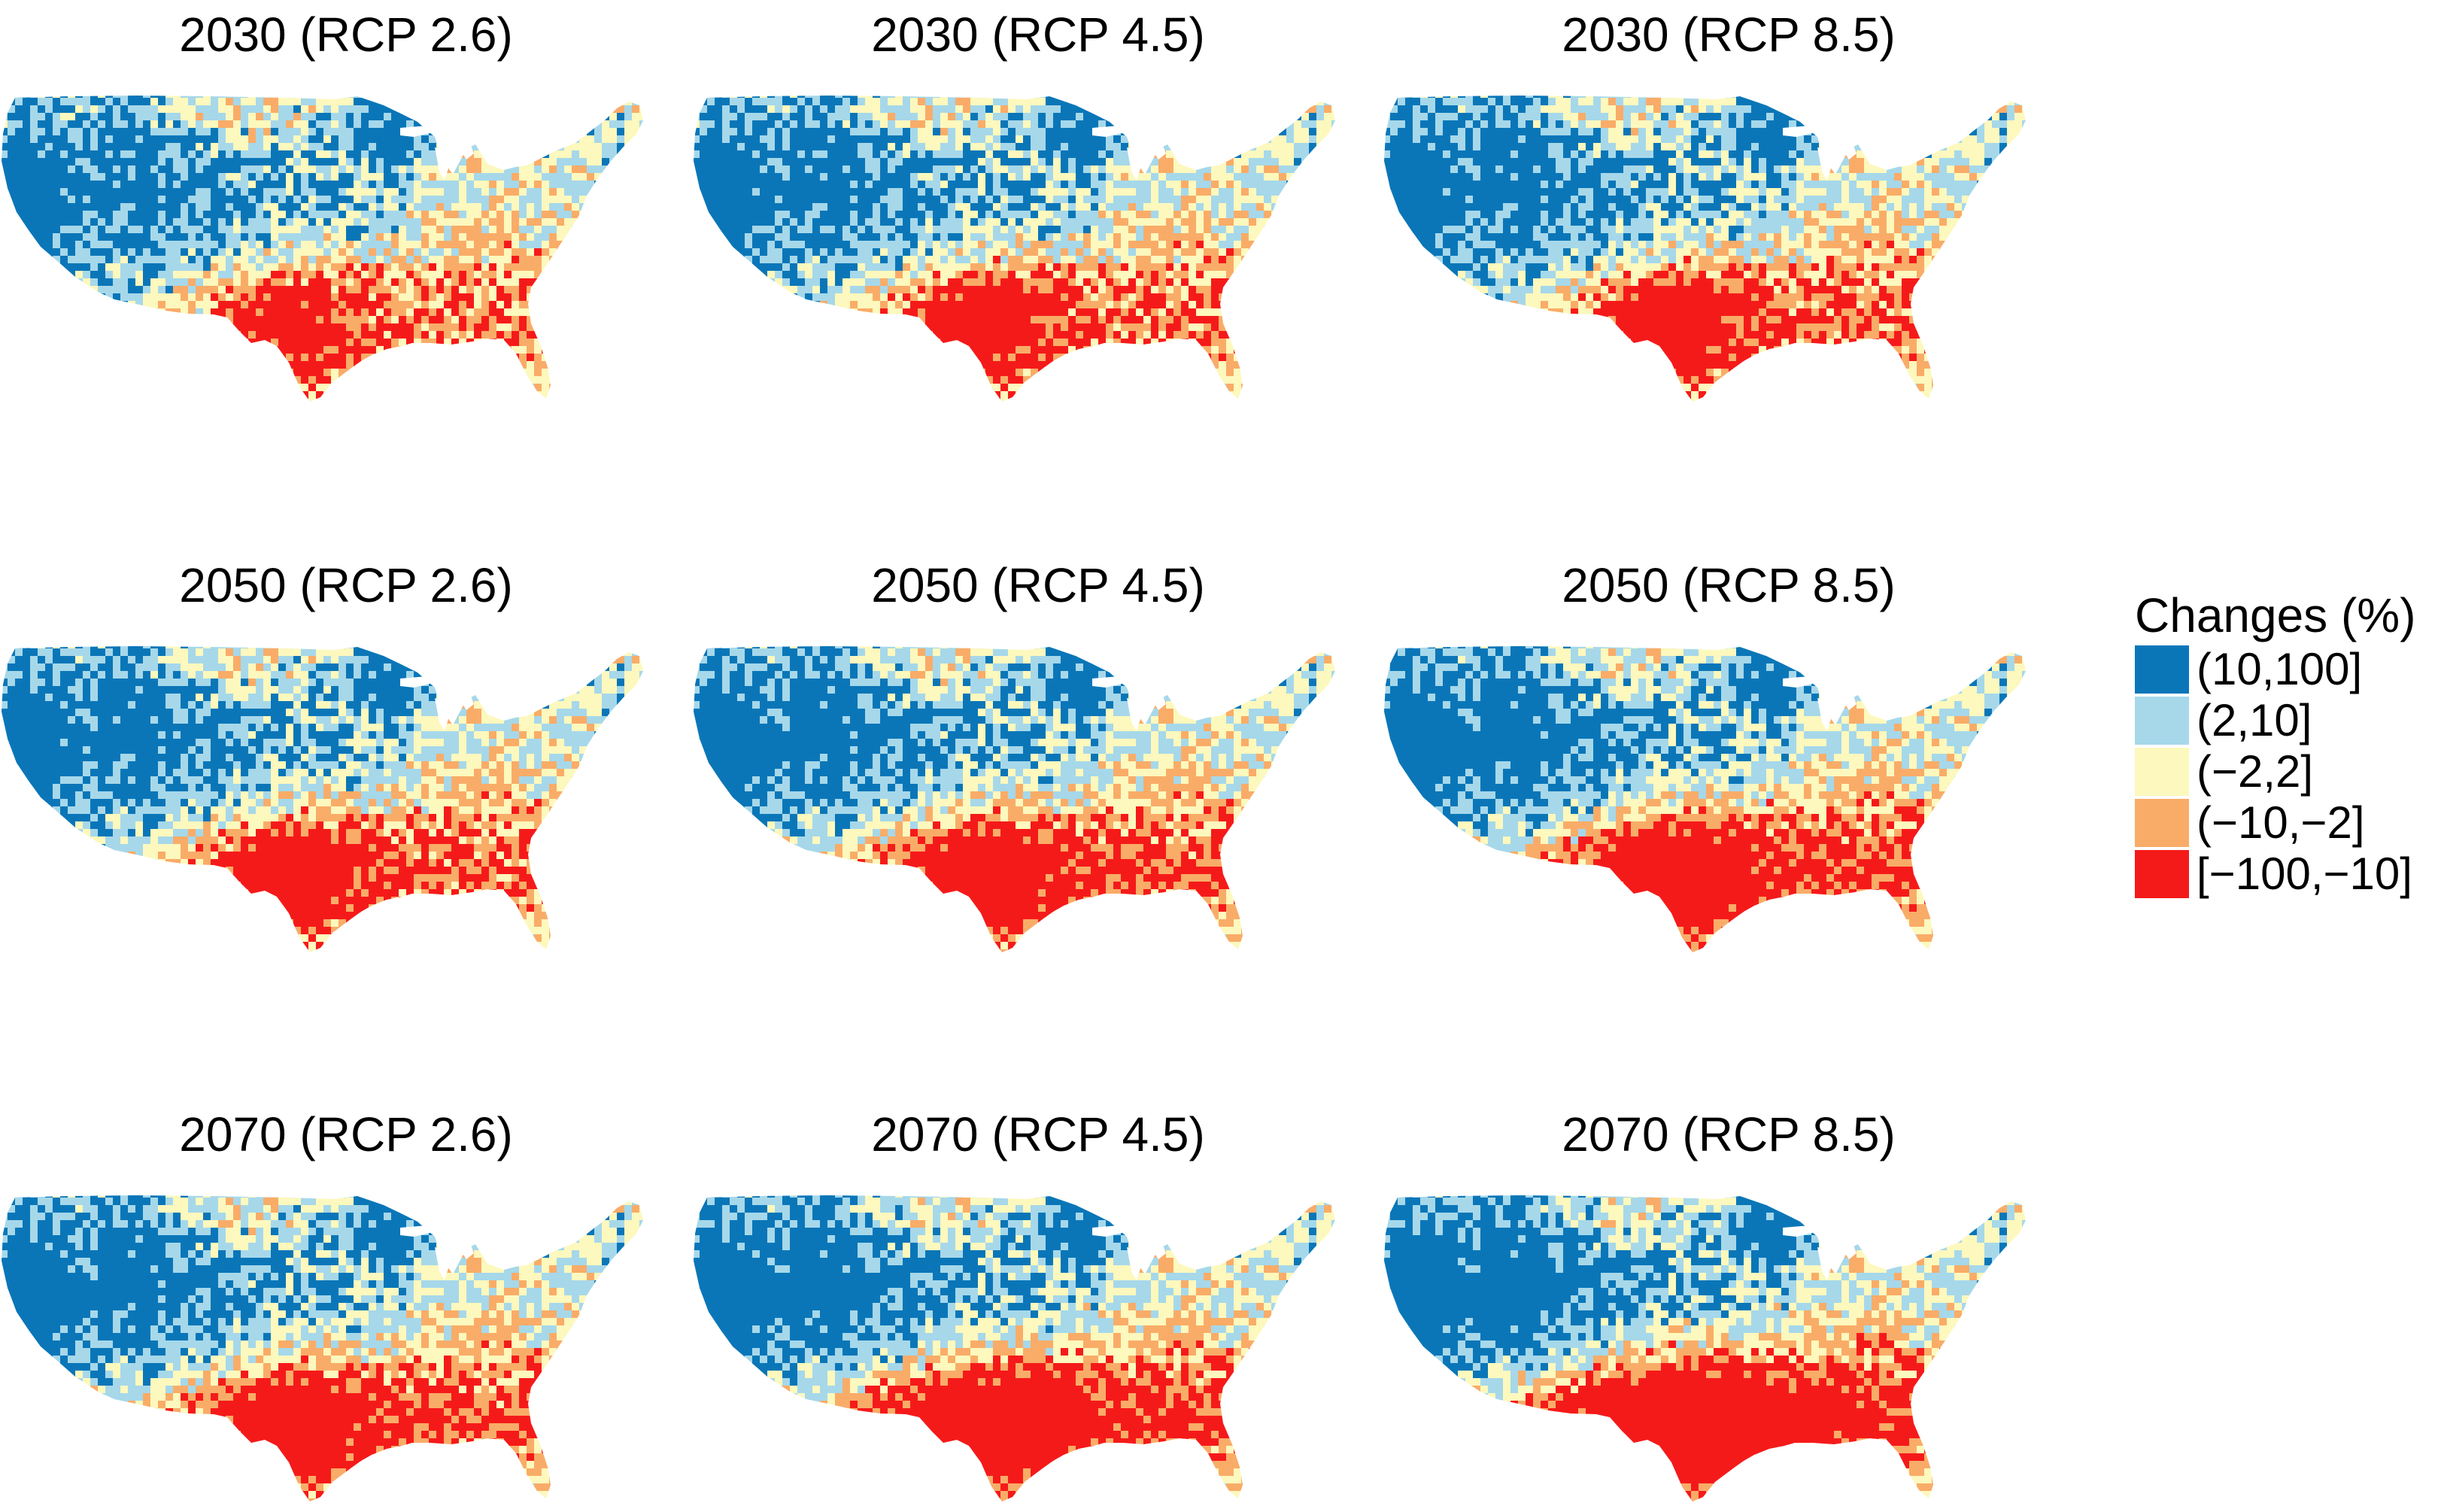 The height and width of the screenshot is (1512, 2444). I want to click on legend-item: (10,100], so click(2286, 669).